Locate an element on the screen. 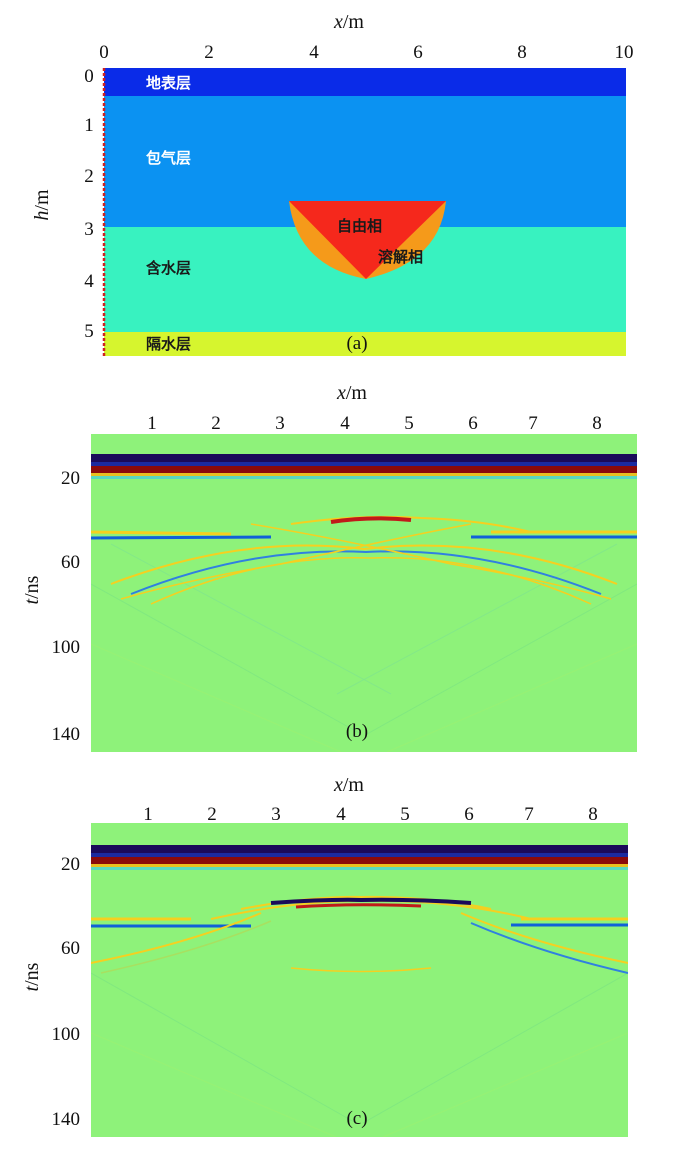  aquitard-layer is located at coordinates (365, 344).